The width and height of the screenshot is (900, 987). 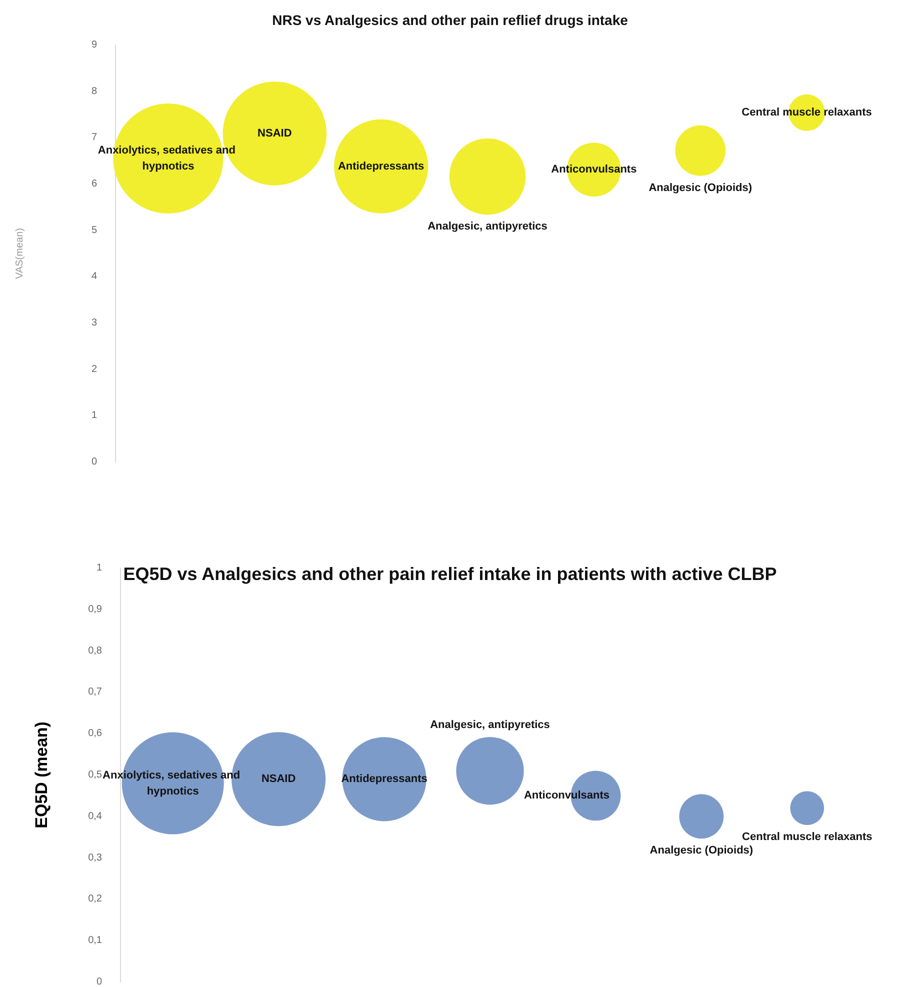 What do you see at coordinates (94, 91) in the screenshot?
I see `y-tick-label: 8` at bounding box center [94, 91].